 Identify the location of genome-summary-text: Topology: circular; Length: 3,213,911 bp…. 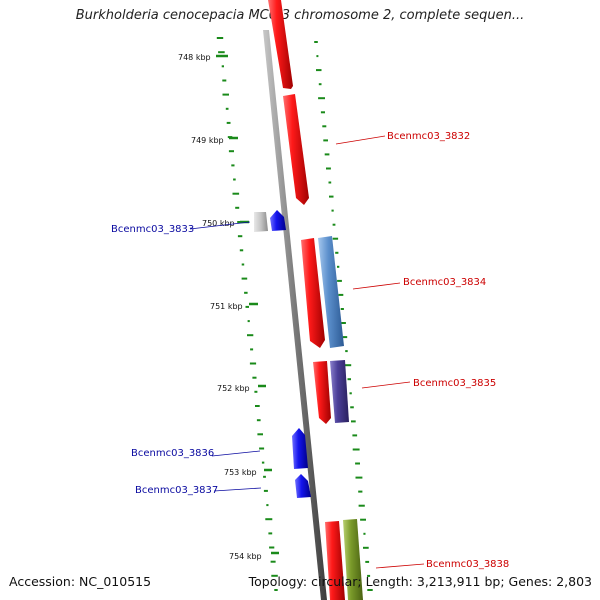
(420, 581).